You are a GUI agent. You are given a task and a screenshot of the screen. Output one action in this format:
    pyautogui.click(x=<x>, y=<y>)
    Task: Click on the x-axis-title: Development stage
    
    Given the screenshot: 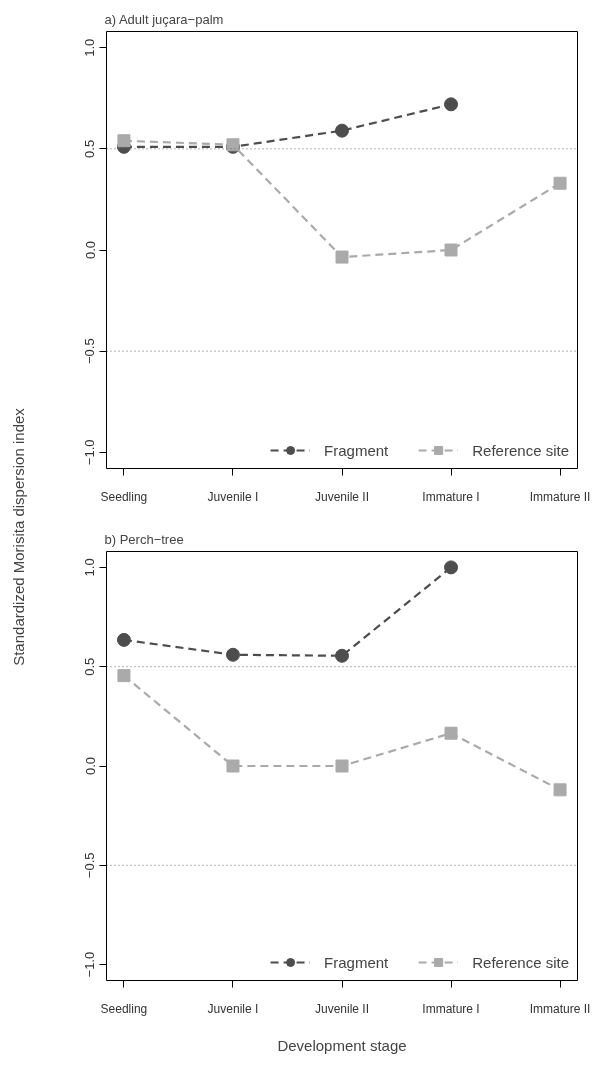 What is the action you would take?
    pyautogui.click(x=342, y=1045)
    